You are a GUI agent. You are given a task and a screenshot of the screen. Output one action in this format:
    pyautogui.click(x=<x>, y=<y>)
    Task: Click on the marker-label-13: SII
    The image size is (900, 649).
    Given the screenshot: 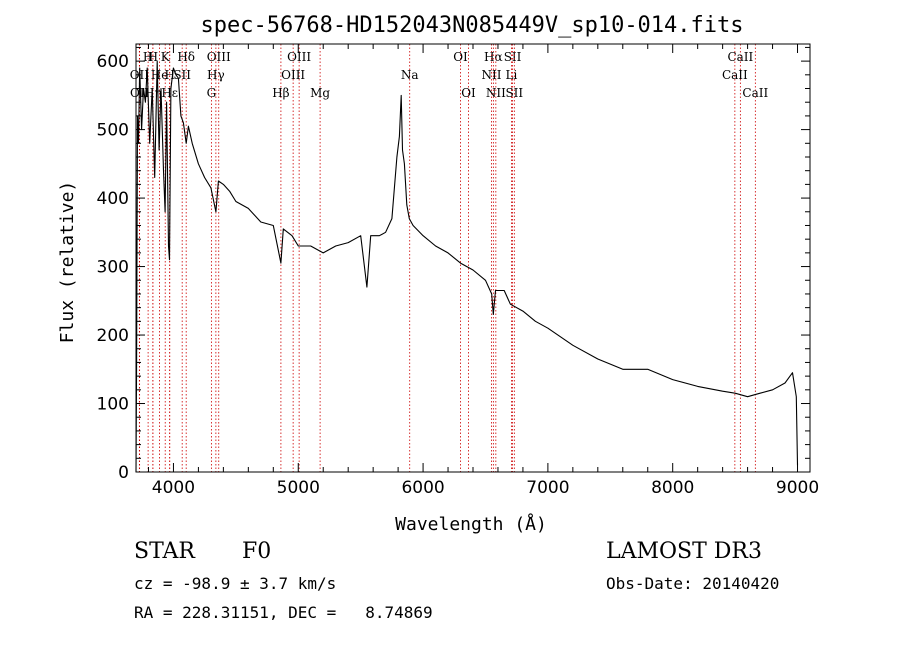 What is the action you would take?
    pyautogui.click(x=182, y=75)
    